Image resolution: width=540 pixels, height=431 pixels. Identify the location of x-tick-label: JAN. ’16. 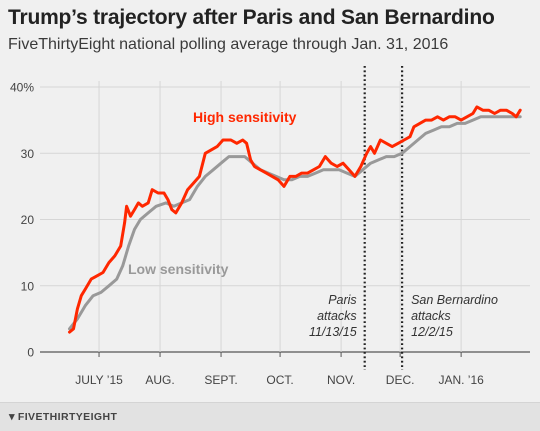
(461, 380).